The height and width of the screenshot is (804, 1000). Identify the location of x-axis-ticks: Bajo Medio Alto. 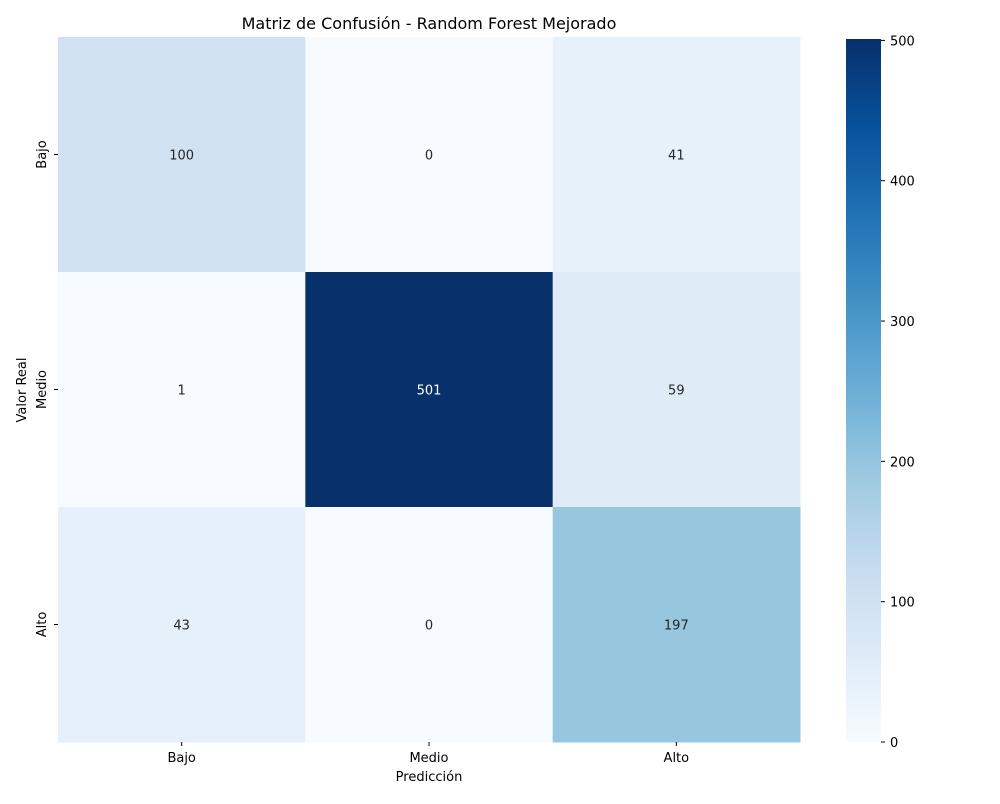
(428, 754).